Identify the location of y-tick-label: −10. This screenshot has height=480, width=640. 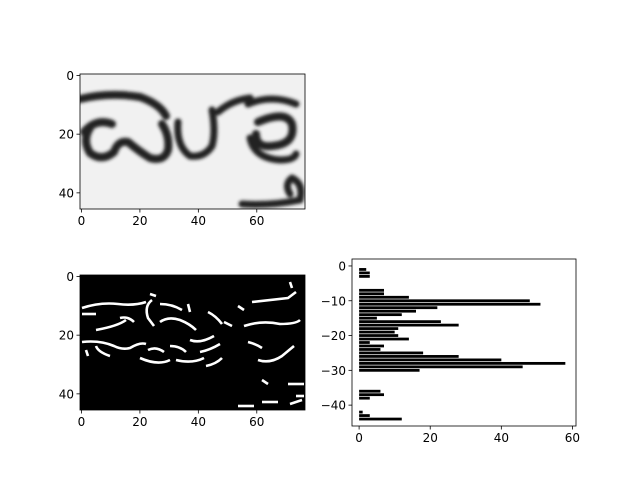
(333, 301).